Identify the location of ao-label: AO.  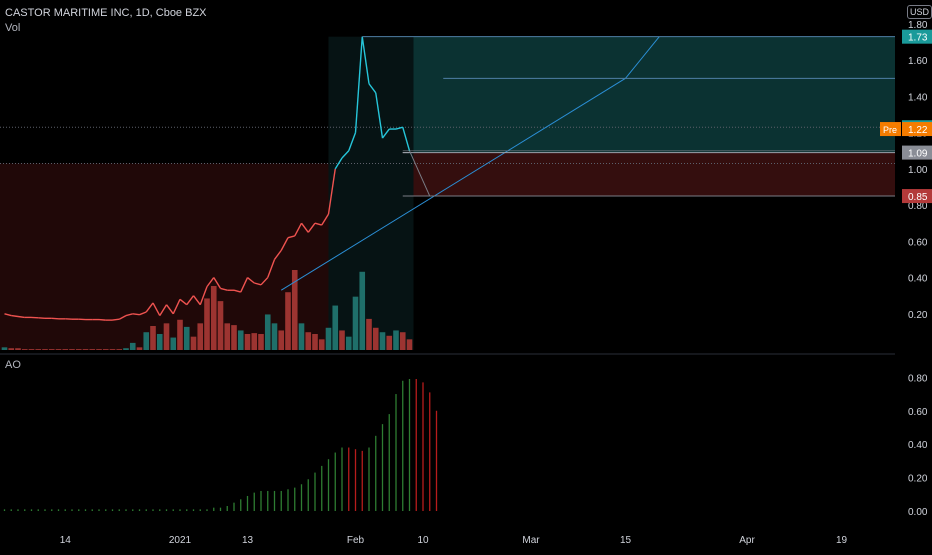
(13, 365).